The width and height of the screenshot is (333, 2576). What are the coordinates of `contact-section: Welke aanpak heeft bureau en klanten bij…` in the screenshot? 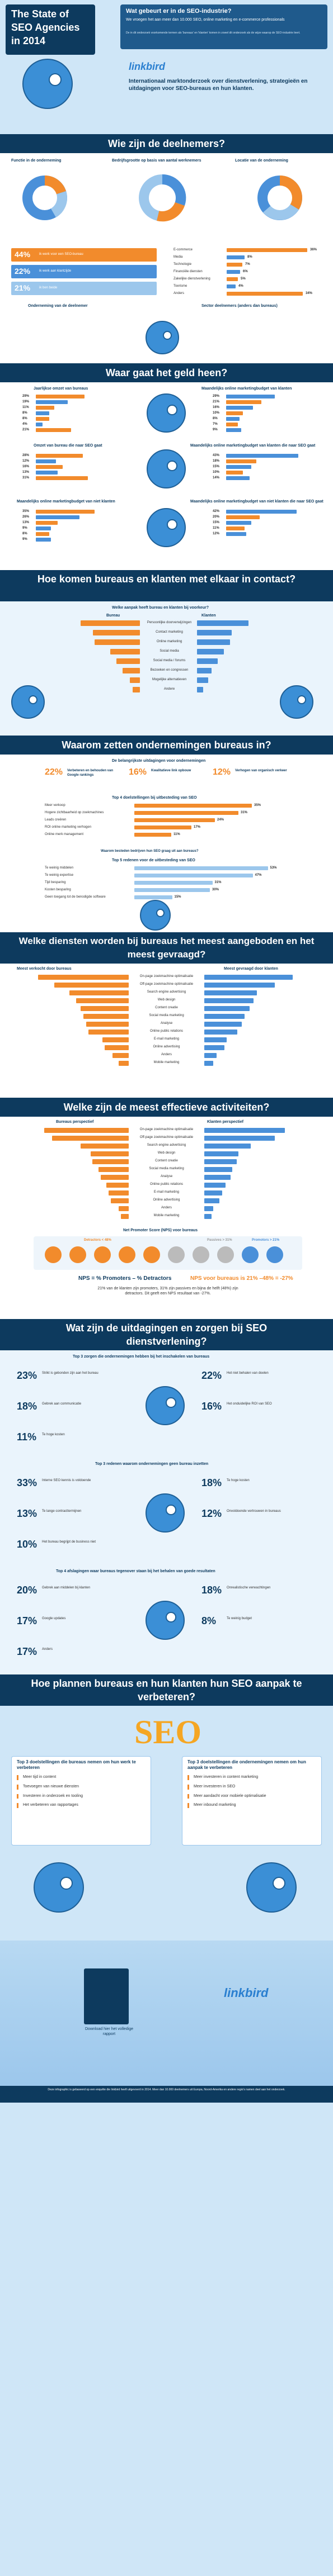 It's located at (166, 668).